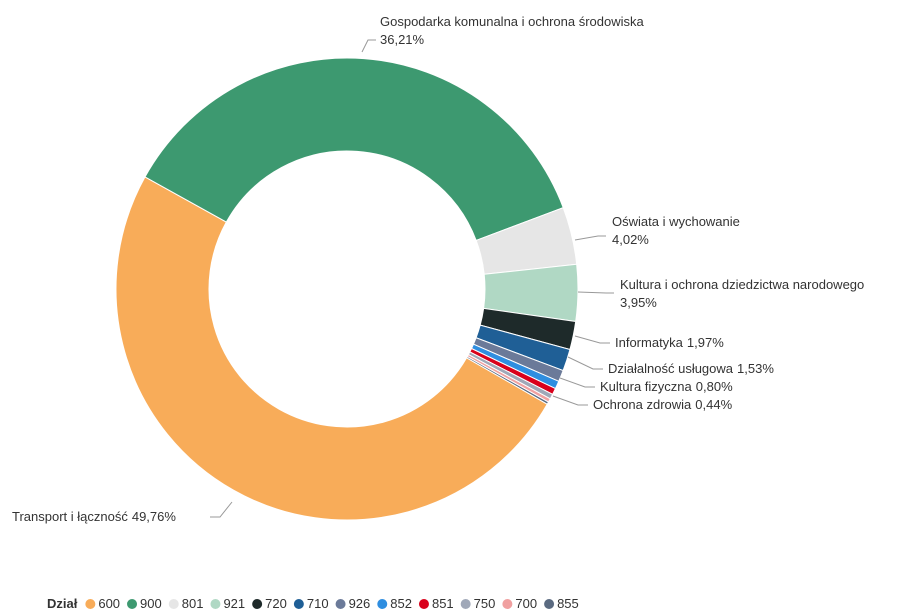  What do you see at coordinates (234, 603) in the screenshot?
I see `legend-label: 921` at bounding box center [234, 603].